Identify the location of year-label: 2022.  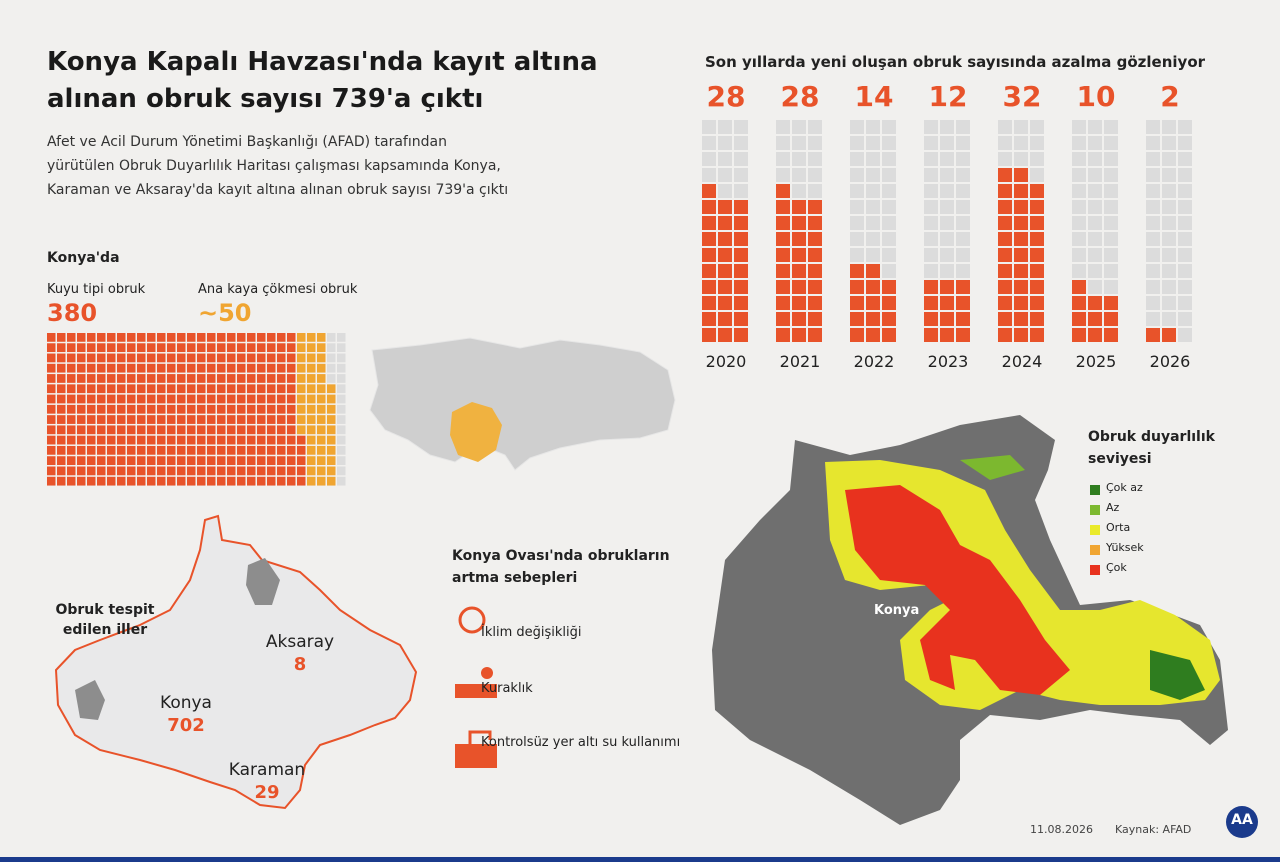
(874, 361).